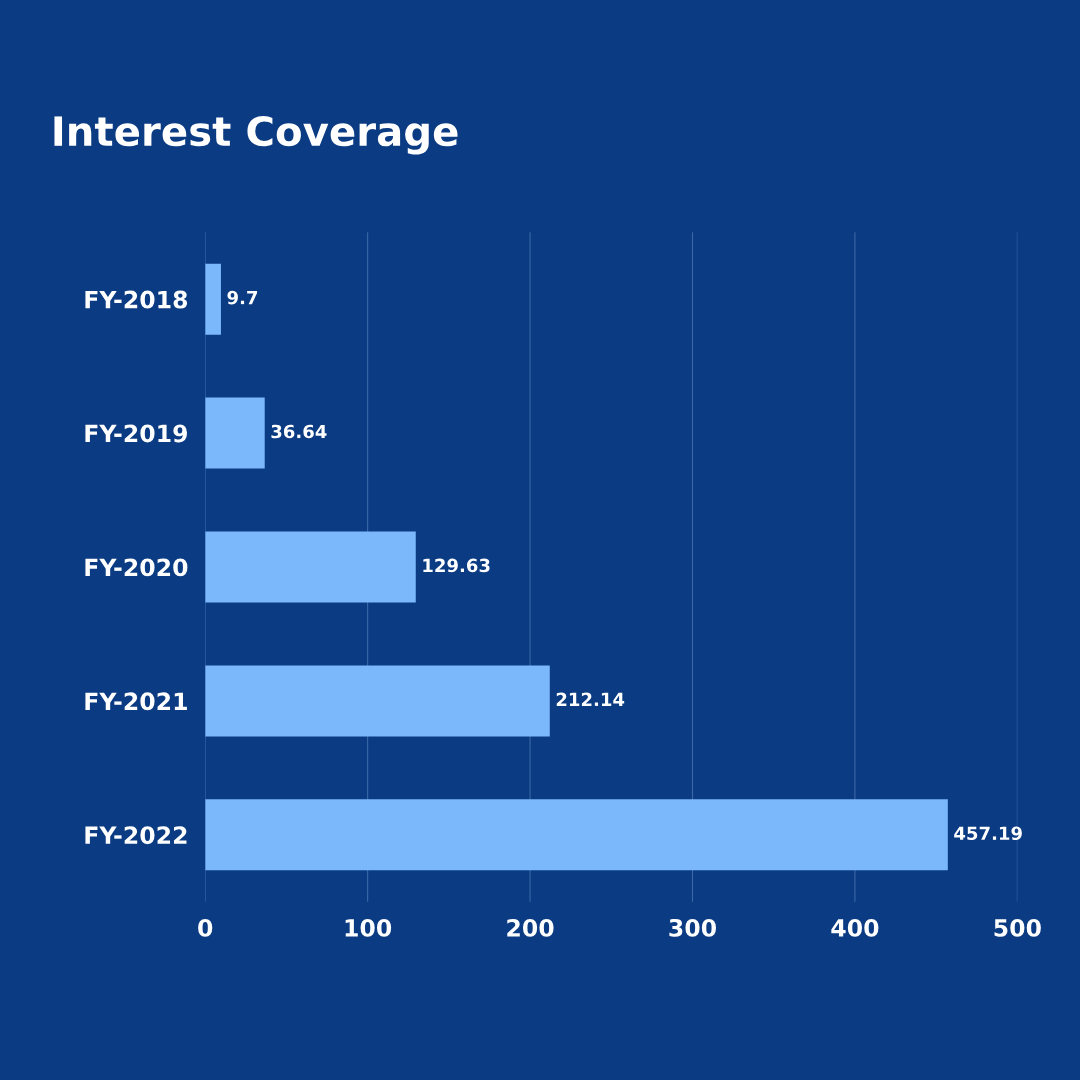 The image size is (1080, 1080). Describe the element at coordinates (368, 927) in the screenshot. I see `x-tick-label: 100` at that location.